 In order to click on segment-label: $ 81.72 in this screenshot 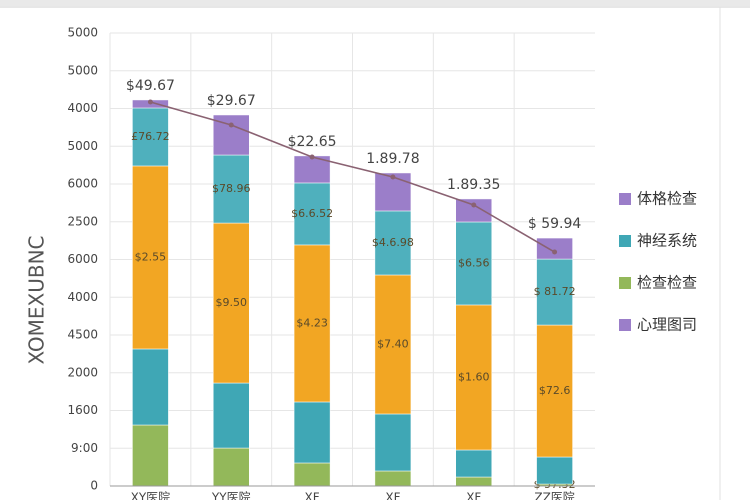, I will do `click(555, 291)`.